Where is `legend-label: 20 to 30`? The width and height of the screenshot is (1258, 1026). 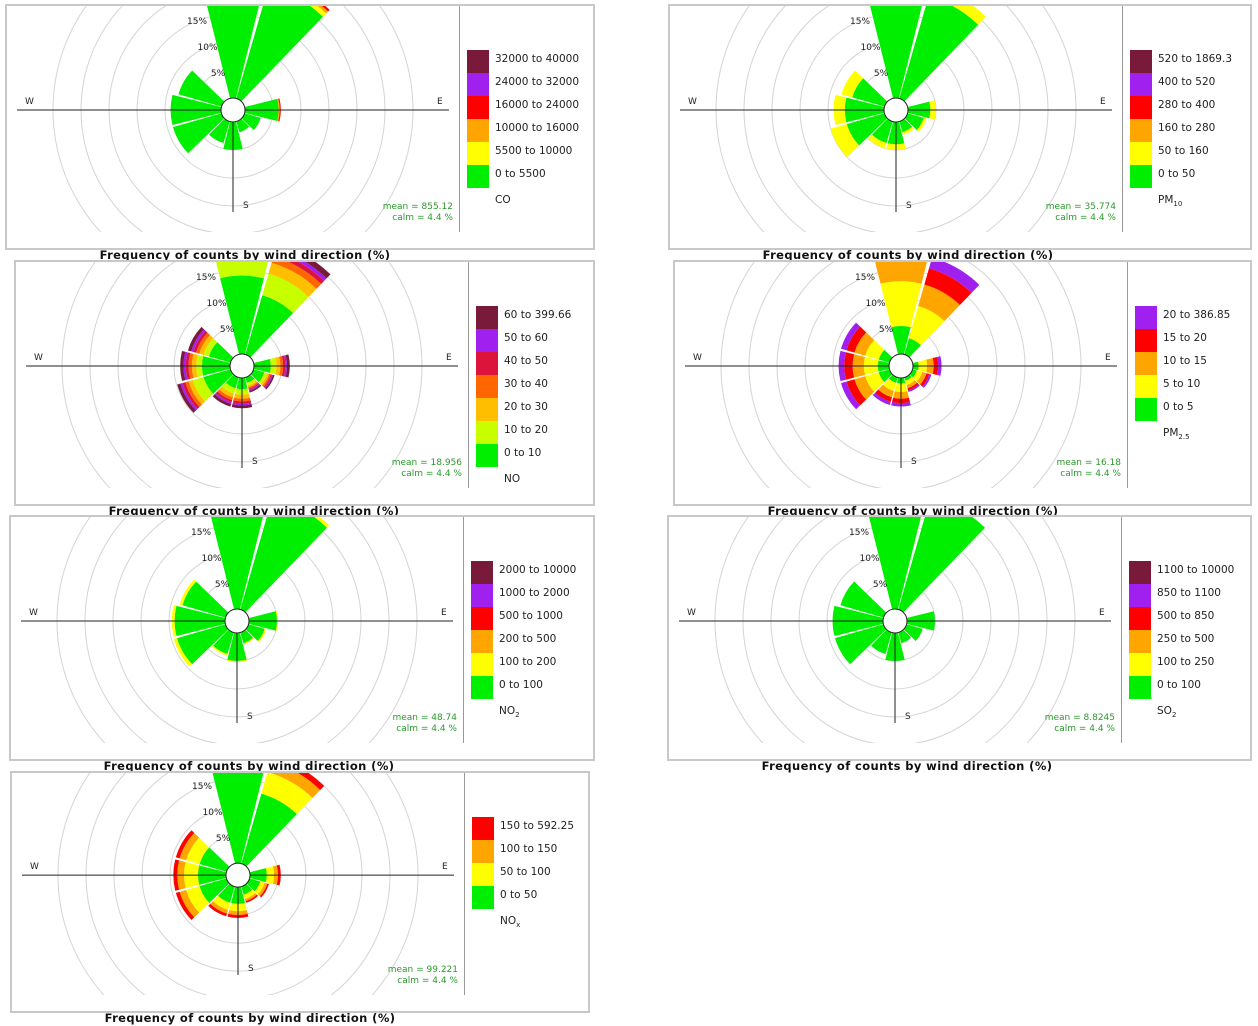 legend-label: 20 to 30 is located at coordinates (526, 407).